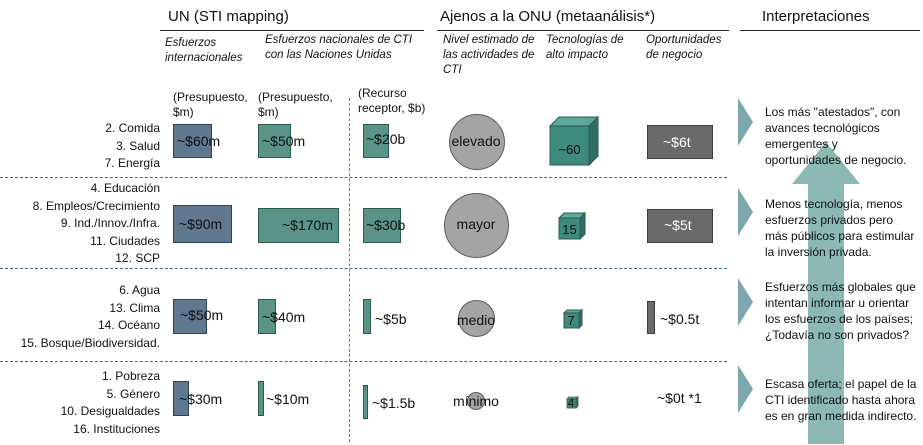  I want to click on nivel-label: medio, so click(476, 320).